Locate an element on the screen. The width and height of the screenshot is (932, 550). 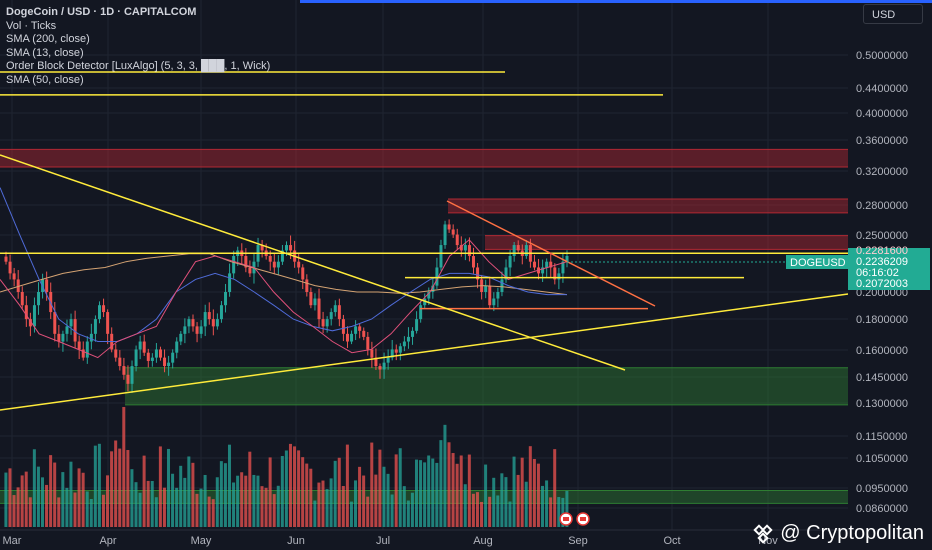
time-axis: Mar Apr May Jun Jul Aug Sep Oct Nov is located at coordinates (424, 538).